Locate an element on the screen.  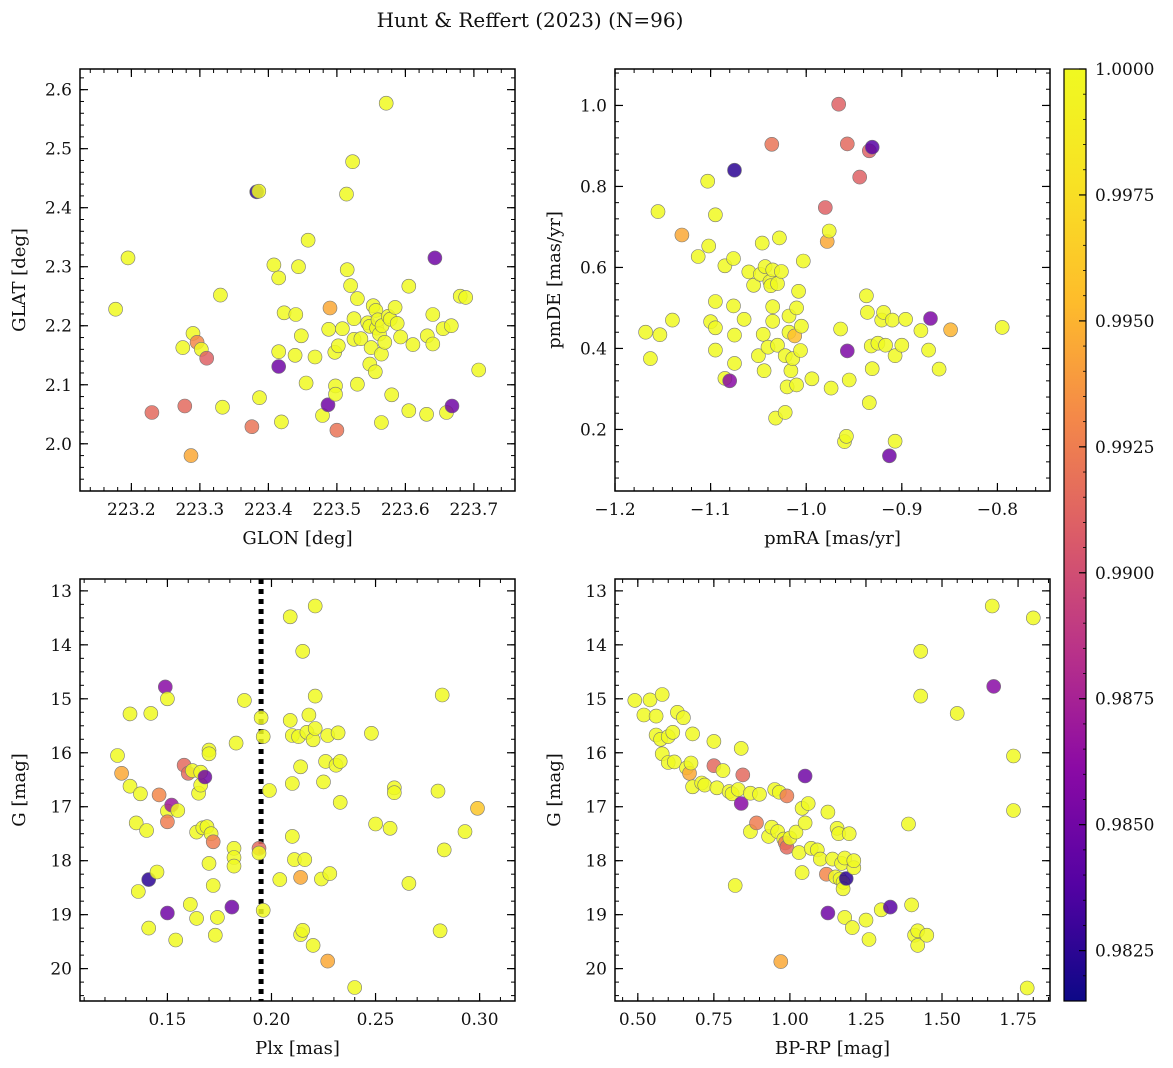
x-tick-label: 0.75 is located at coordinates (714, 1020).